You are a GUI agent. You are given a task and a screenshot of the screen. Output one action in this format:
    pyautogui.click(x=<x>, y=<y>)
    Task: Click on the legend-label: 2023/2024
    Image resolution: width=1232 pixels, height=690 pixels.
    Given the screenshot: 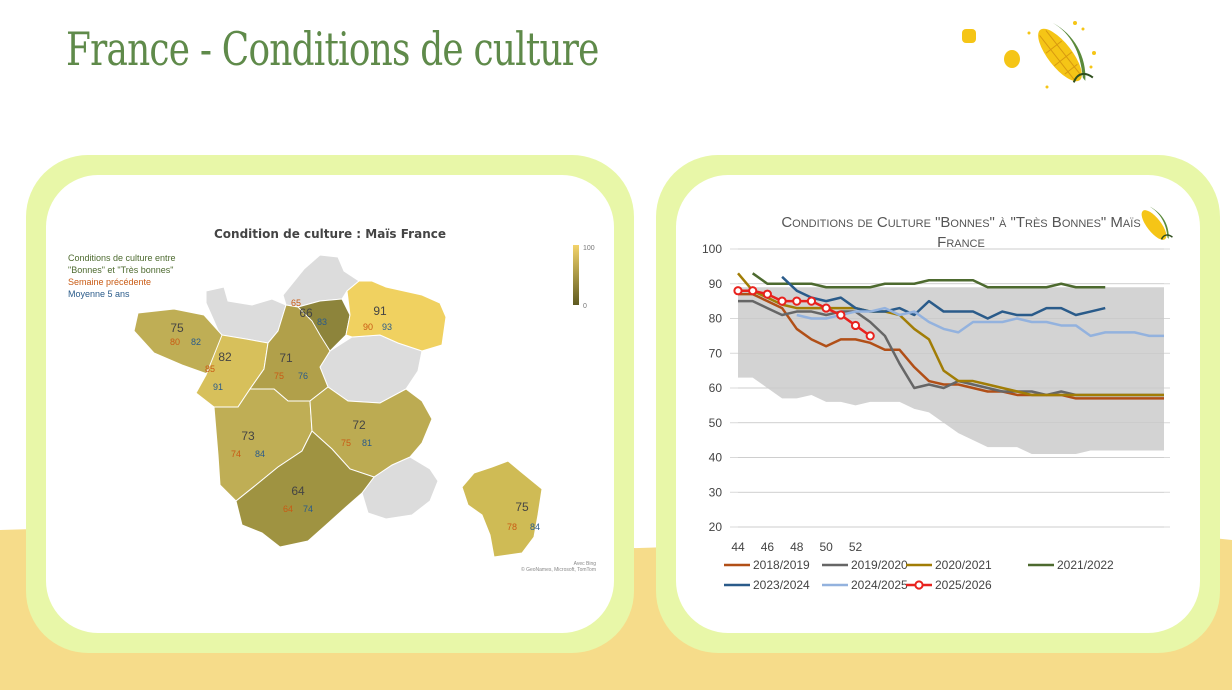 What is the action you would take?
    pyautogui.click(x=781, y=585)
    